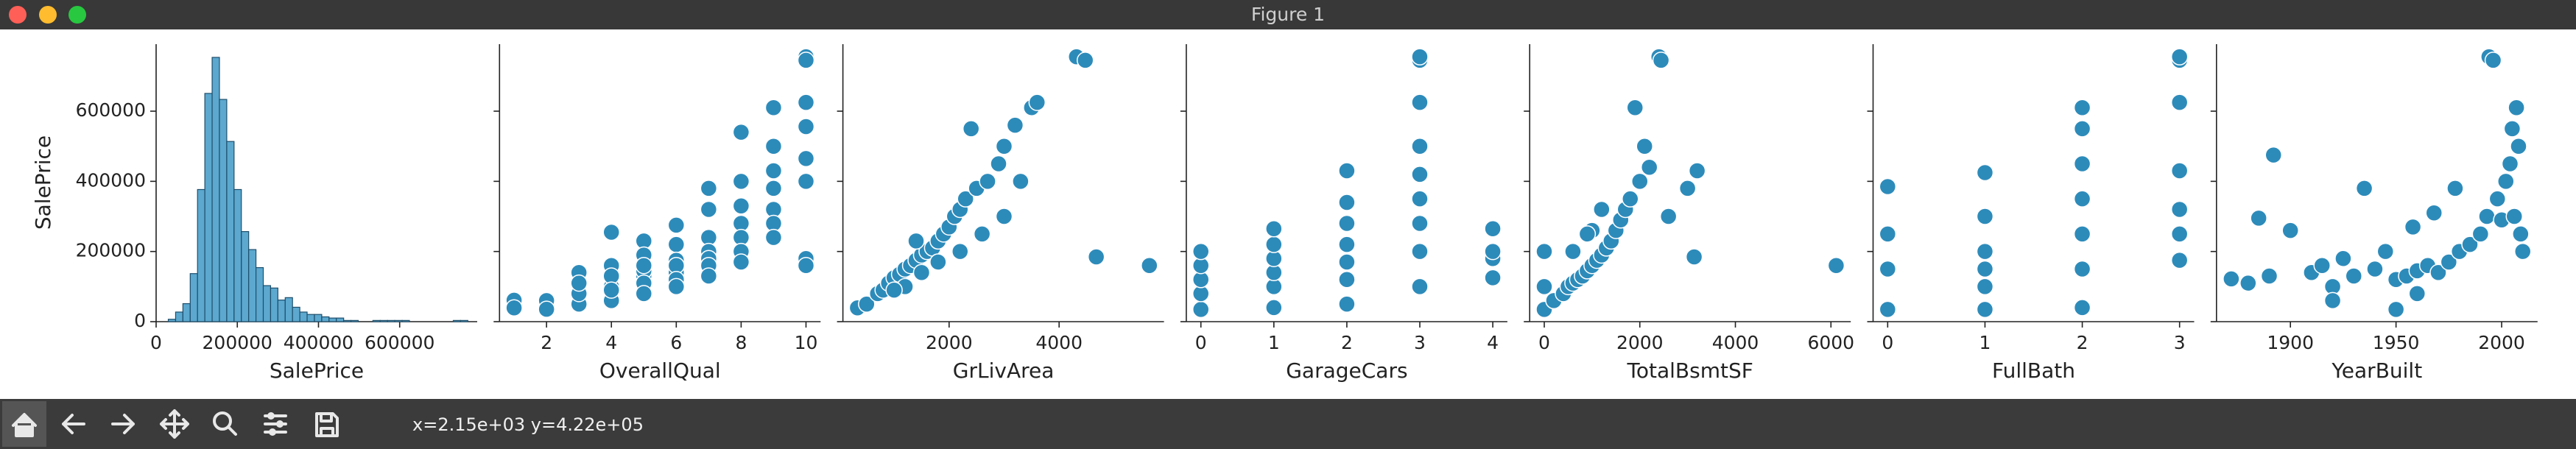 The height and width of the screenshot is (449, 2576). Describe the element at coordinates (111, 180) in the screenshot. I see `y-tick-label: 400000` at that location.